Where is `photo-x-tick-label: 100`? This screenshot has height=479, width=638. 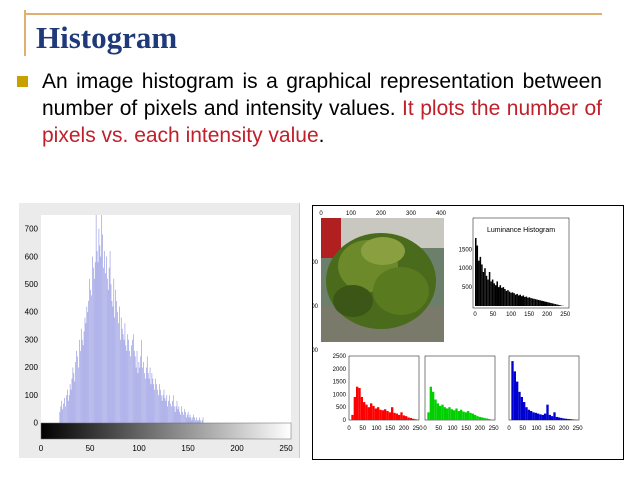
photo-x-tick-label: 100 is located at coordinates (351, 214).